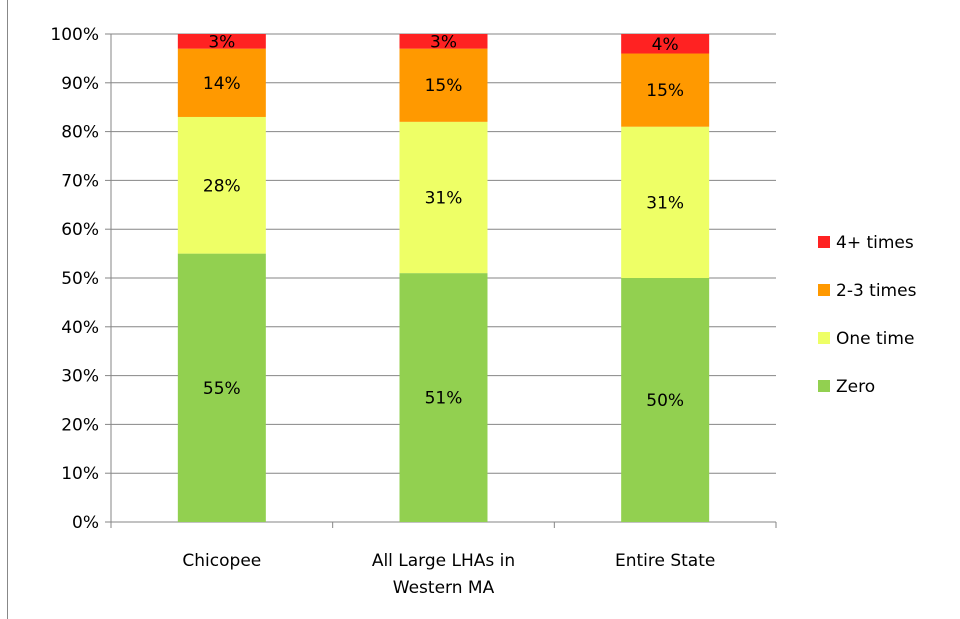 The image size is (960, 619). What do you see at coordinates (80, 474) in the screenshot?
I see `y-tick-label: 10%` at bounding box center [80, 474].